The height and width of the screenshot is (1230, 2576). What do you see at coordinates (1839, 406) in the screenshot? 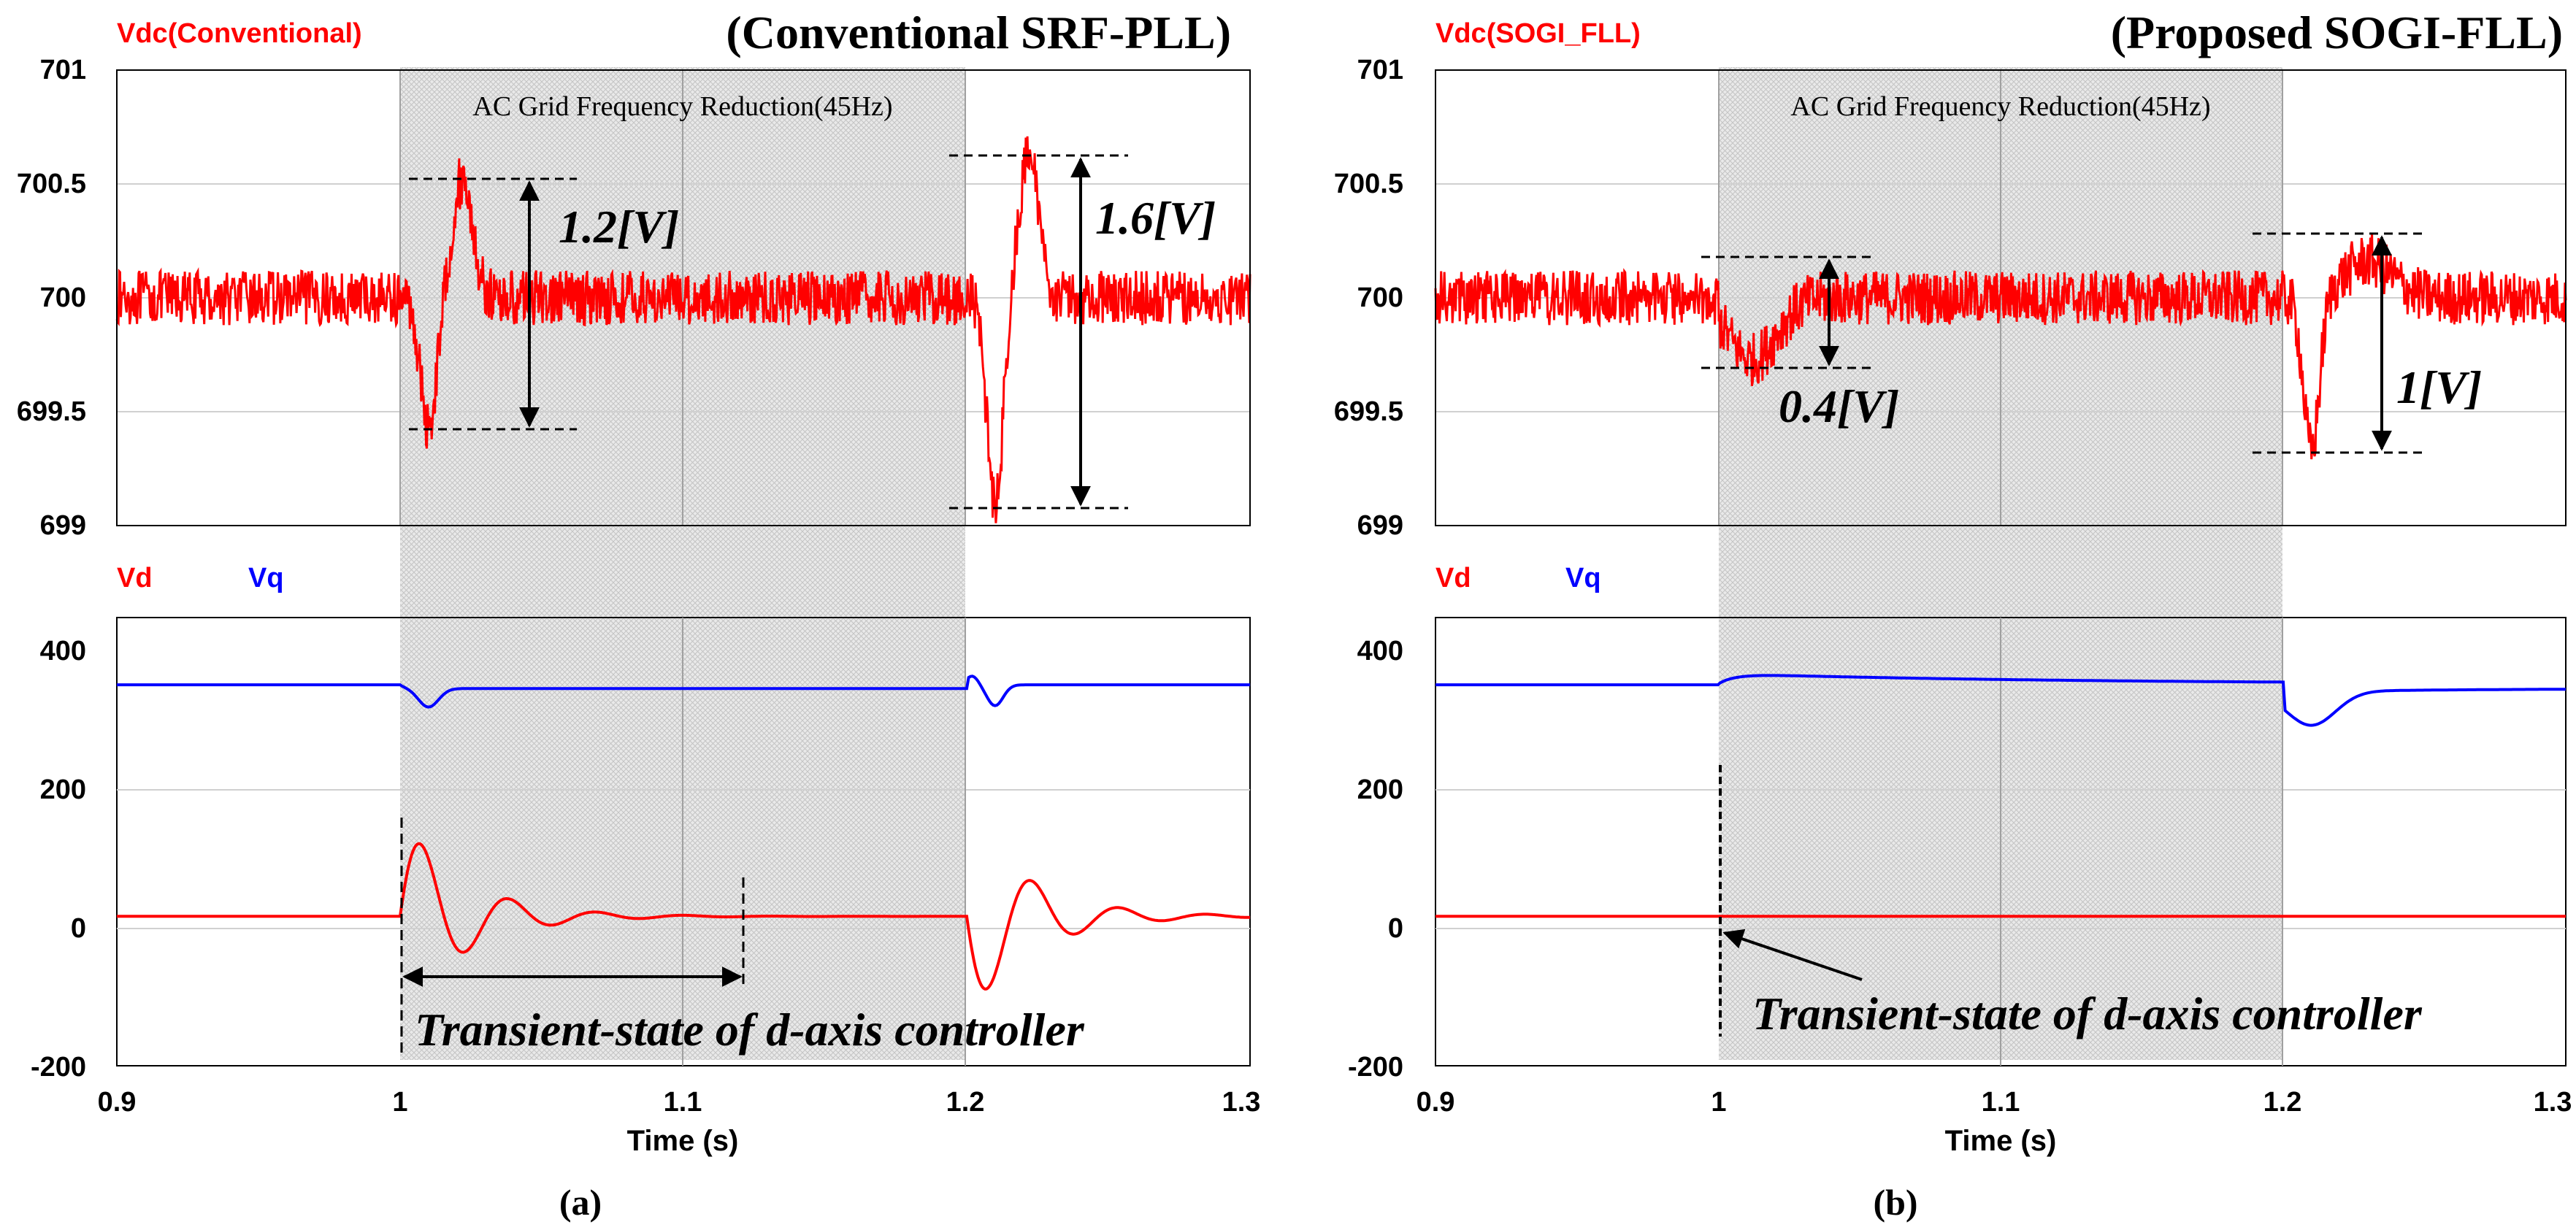
I see `delta-label: 0.4[V]` at bounding box center [1839, 406].